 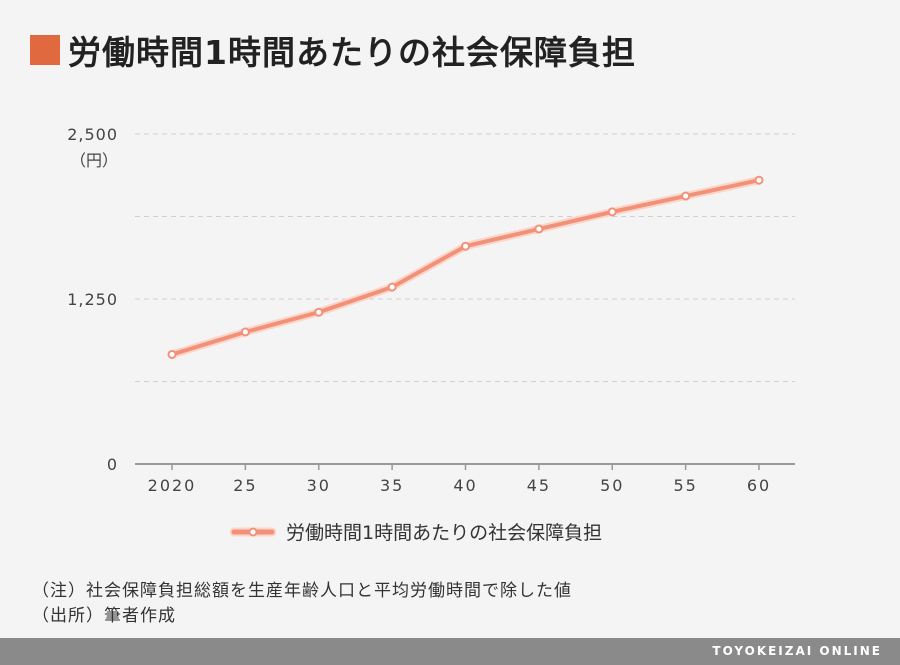 What do you see at coordinates (444, 533) in the screenshot?
I see `legend-label: 労働時間1時間あたりの社会保障負担` at bounding box center [444, 533].